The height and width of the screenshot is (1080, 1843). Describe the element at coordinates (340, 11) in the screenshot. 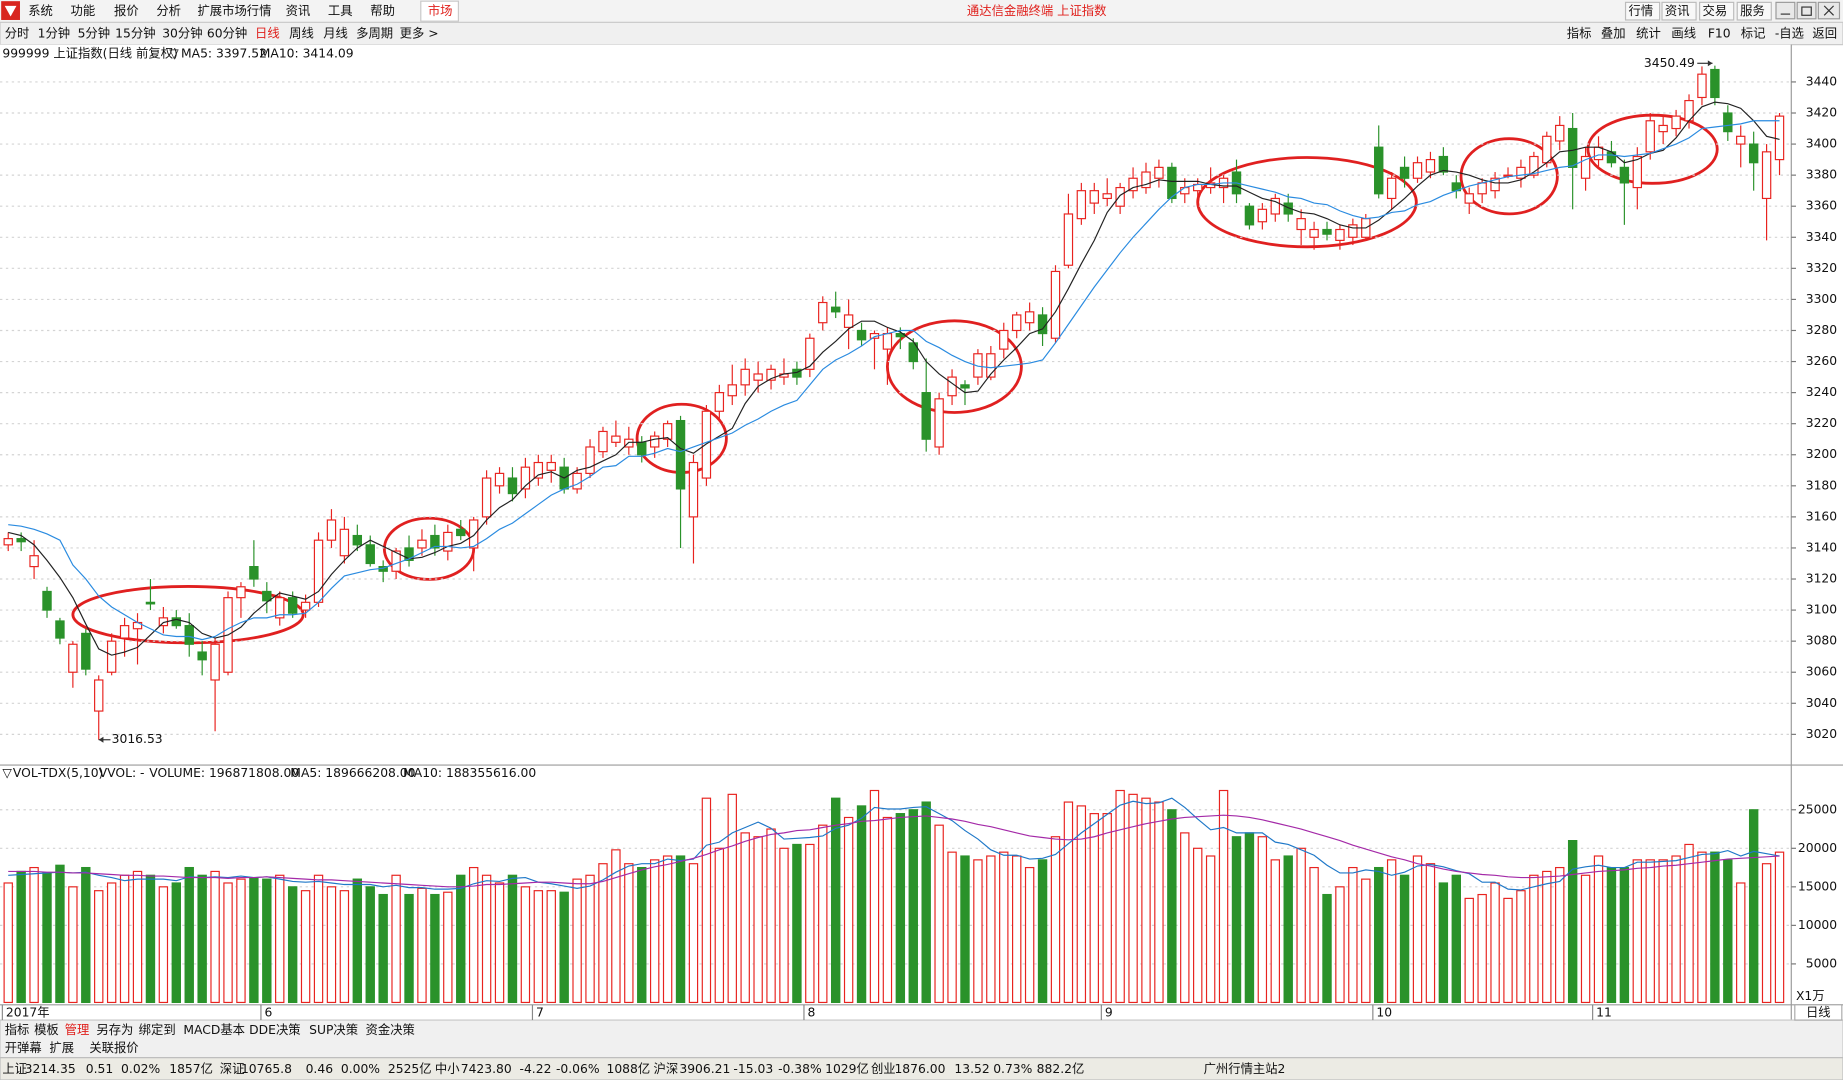

I see `menu-item: 工具` at that location.